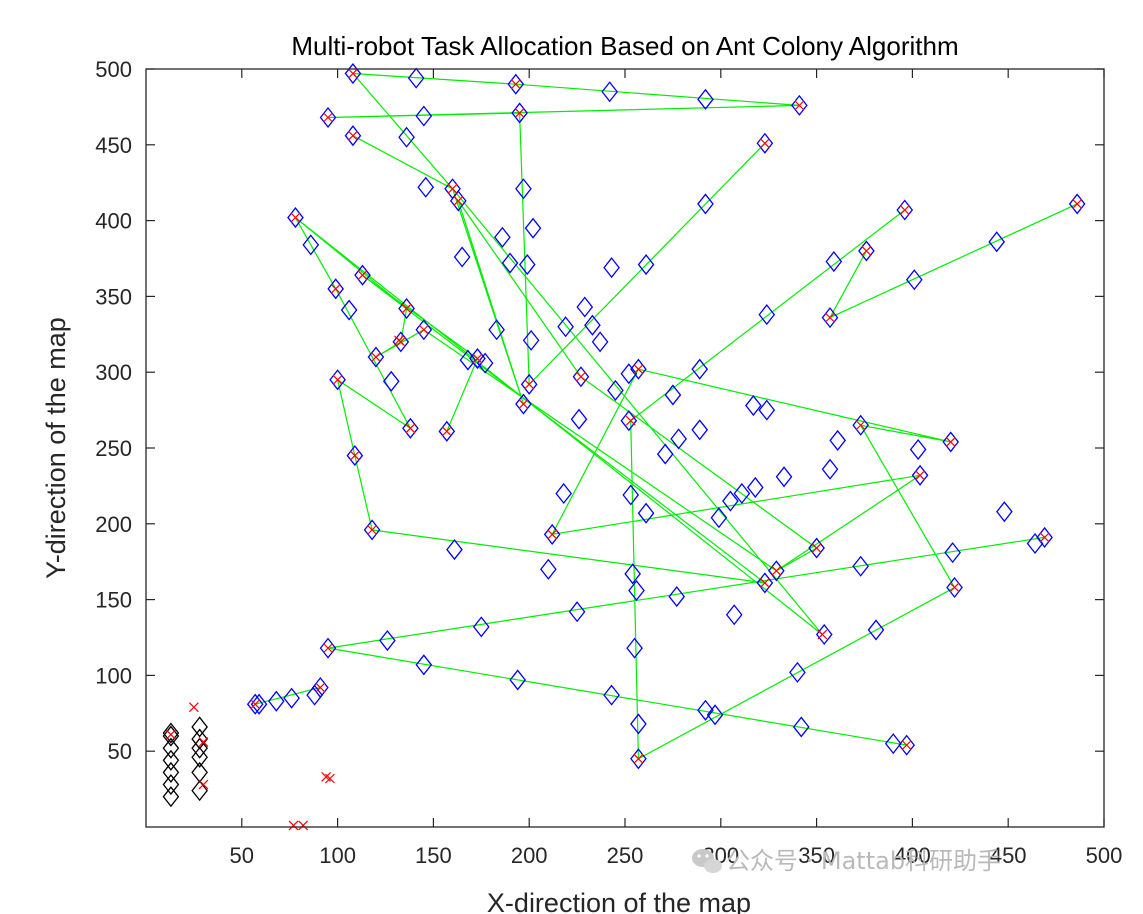 Image resolution: width=1143 pixels, height=914 pixels. What do you see at coordinates (113, 145) in the screenshot?
I see `y-tick-label: 450` at bounding box center [113, 145].